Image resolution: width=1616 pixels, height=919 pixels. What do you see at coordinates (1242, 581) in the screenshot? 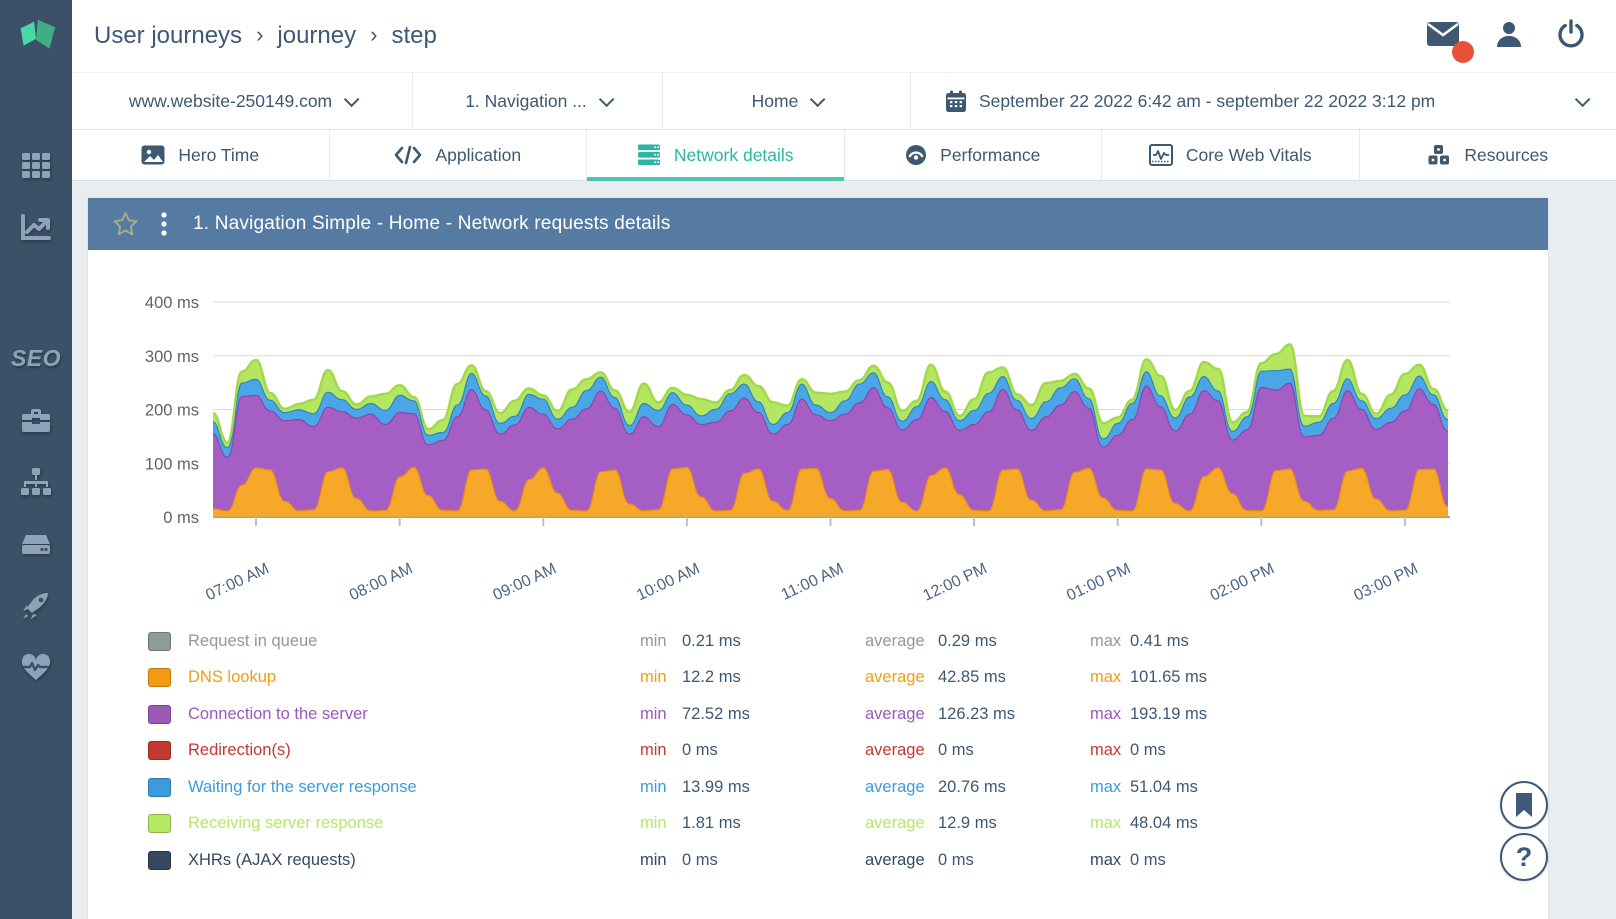
I see `svg-text: 02:00 PM` at bounding box center [1242, 581].